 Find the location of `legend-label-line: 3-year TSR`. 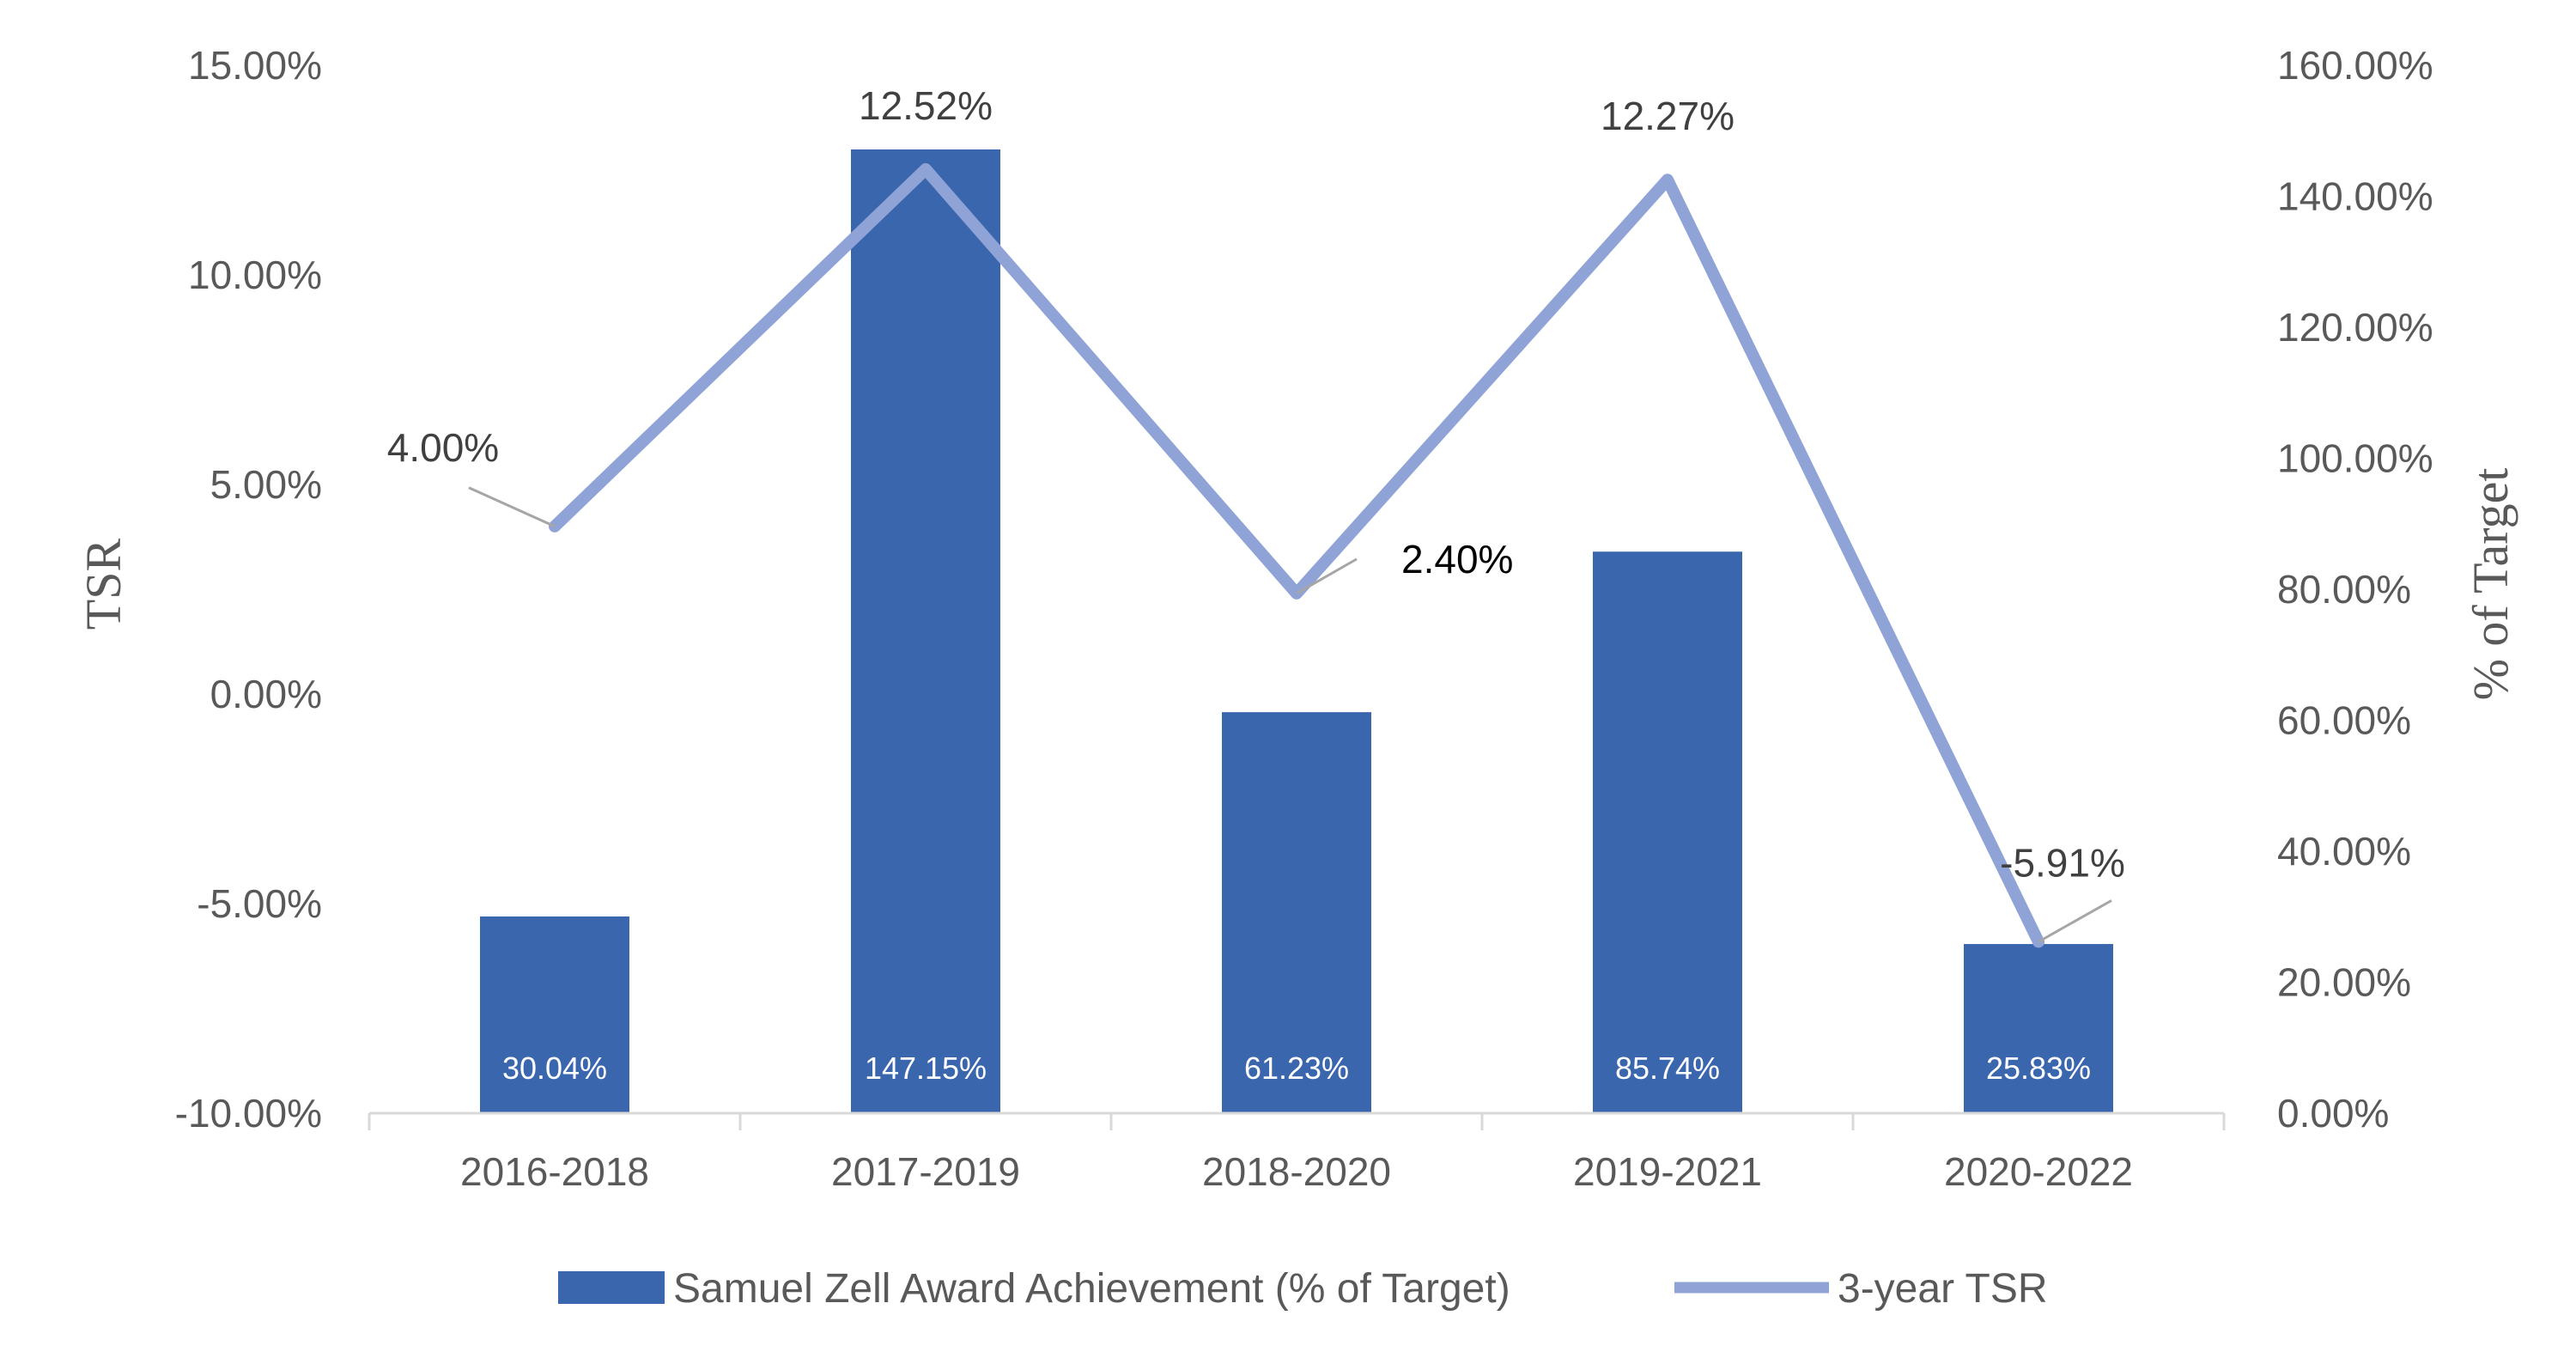

legend-label-line: 3-year TSR is located at coordinates (1943, 1289).